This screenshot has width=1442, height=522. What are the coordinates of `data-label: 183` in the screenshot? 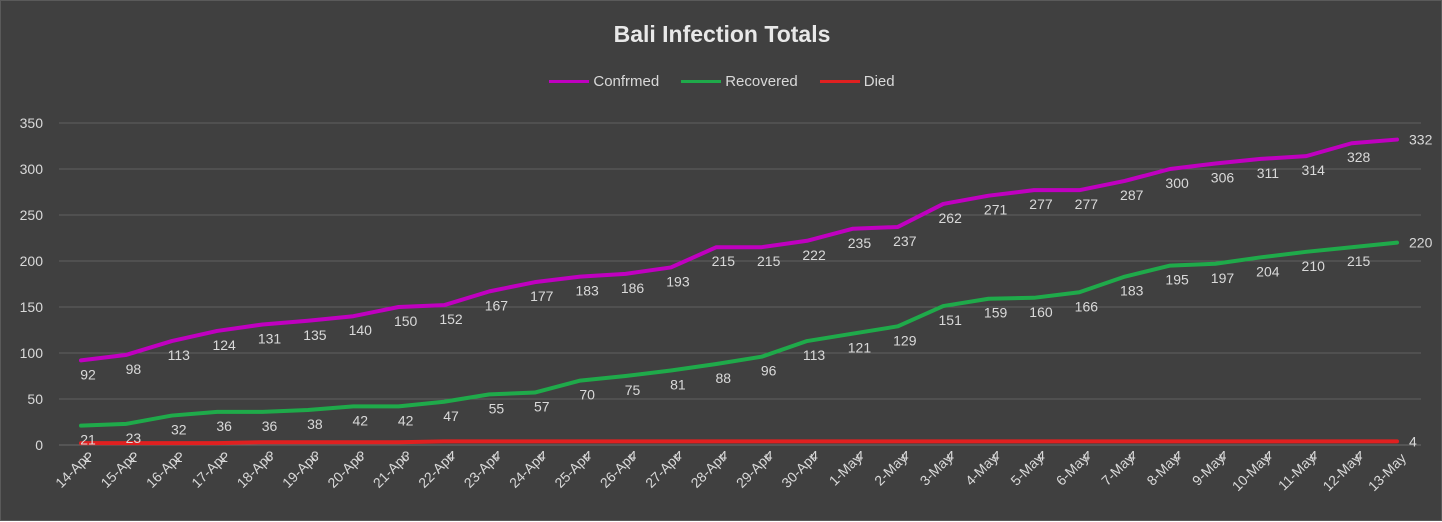 It's located at (587, 291).